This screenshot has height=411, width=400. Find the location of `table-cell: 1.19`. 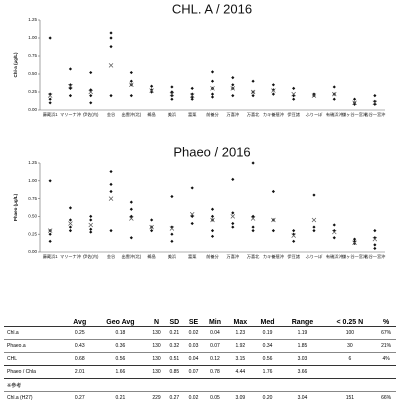

table-cell: 1.19 is located at coordinates (302, 333).